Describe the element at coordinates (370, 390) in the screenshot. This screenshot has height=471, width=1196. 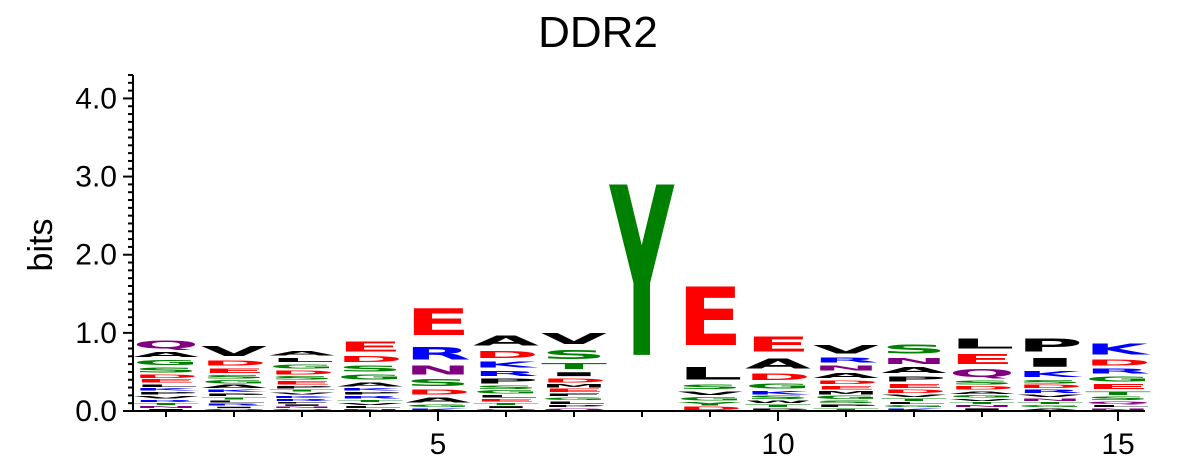
I see `logo-letter-k-pos-4: K` at that location.